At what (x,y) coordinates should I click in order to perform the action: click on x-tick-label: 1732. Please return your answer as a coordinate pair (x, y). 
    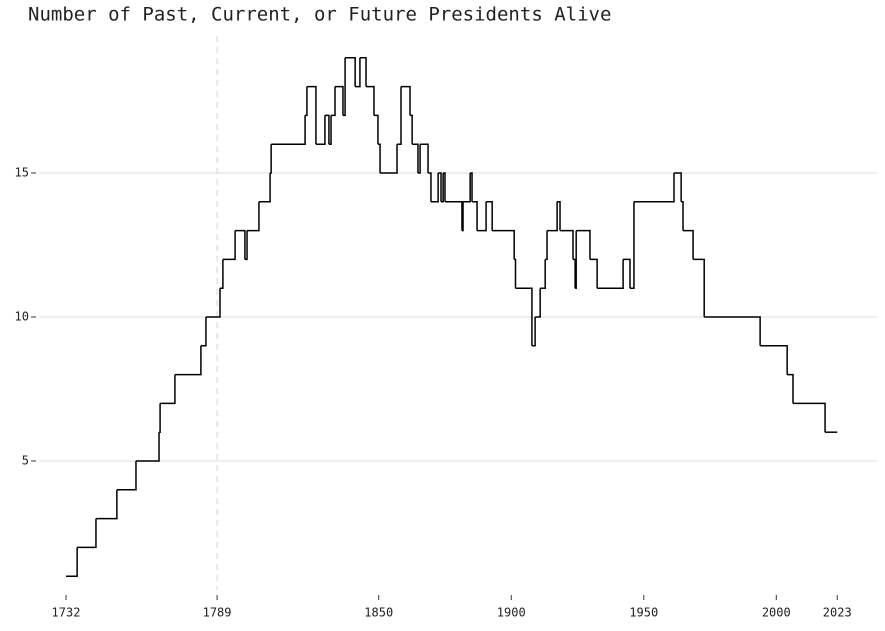
    Looking at the image, I should click on (66, 613).